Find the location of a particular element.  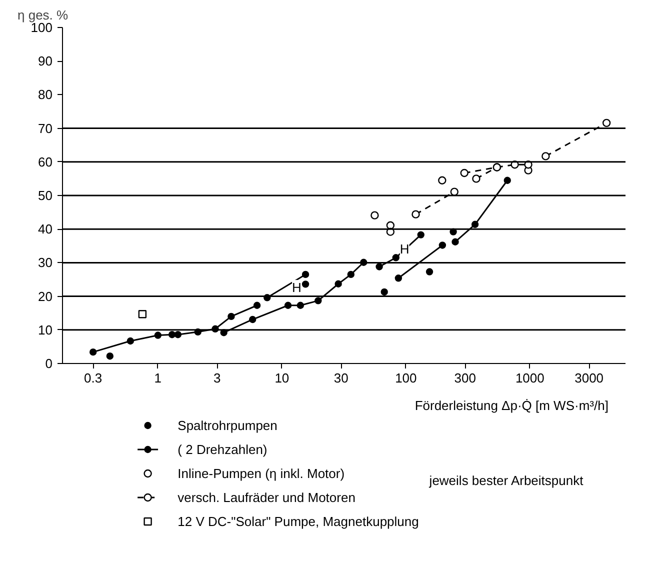

x-tick-label: 300 is located at coordinates (465, 378).